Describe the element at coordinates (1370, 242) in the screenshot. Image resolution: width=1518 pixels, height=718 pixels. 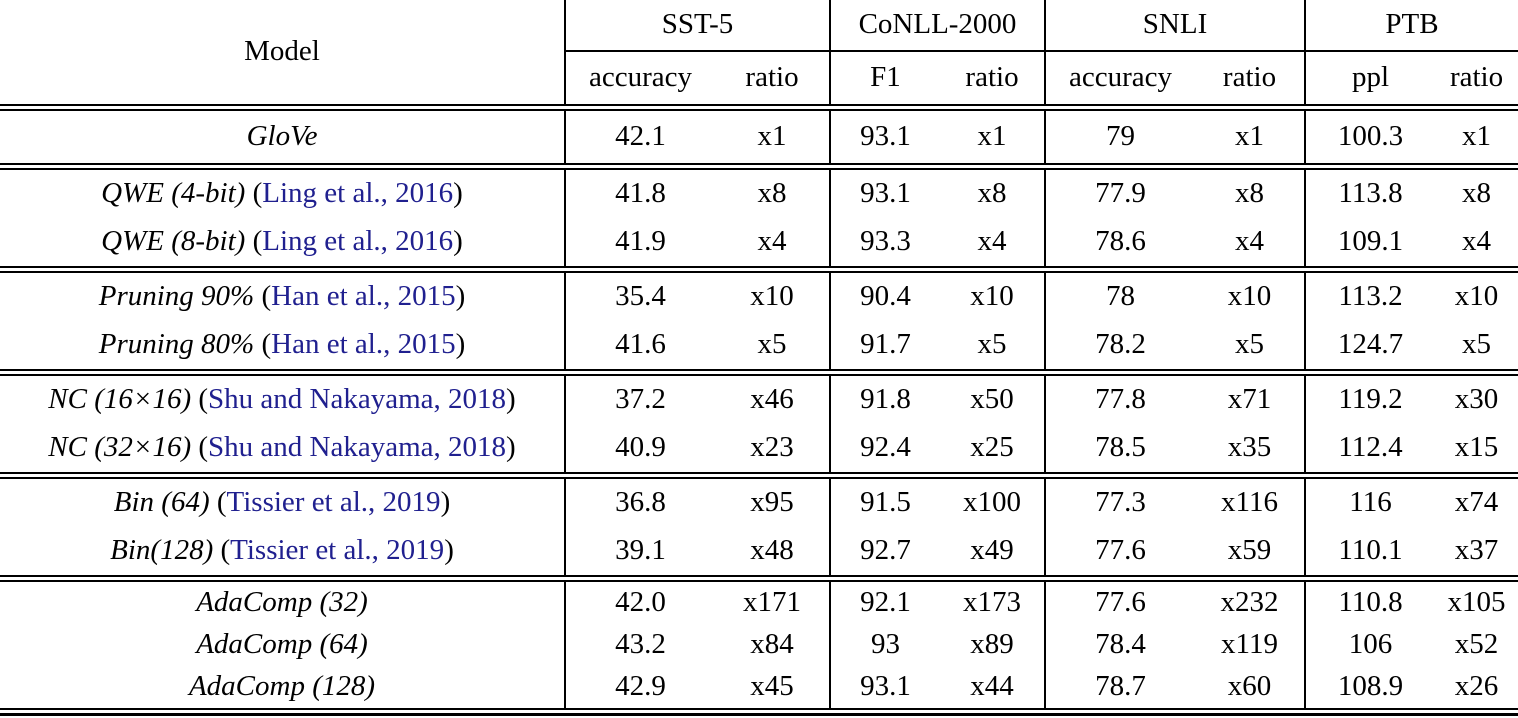
I see `ptb-ppl-cell: 109.1` at that location.